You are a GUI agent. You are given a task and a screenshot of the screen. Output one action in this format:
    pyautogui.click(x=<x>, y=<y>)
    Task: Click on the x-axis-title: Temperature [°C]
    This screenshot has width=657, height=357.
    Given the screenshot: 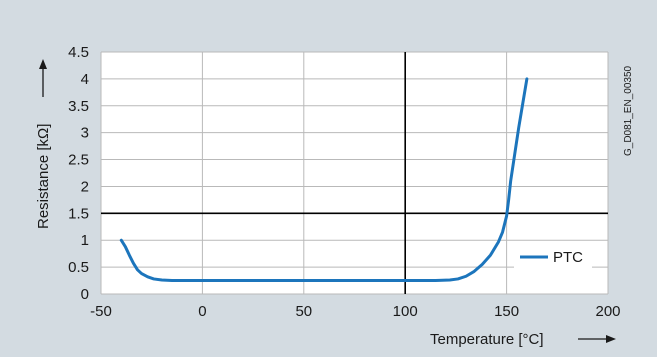 What is the action you would take?
    pyautogui.click(x=487, y=339)
    